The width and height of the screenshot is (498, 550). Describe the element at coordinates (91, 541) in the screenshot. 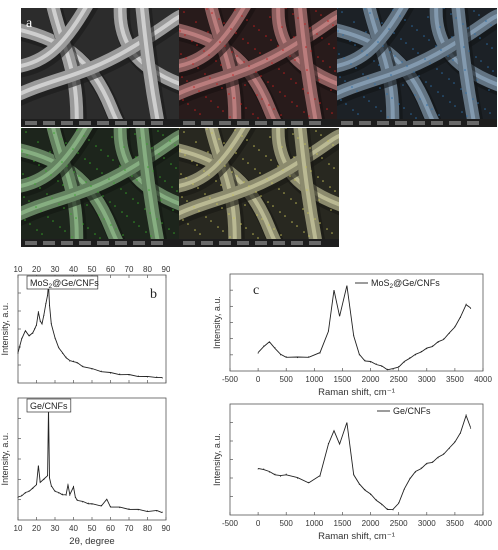

I see `x-axis-label: 2θ, degree` at that location.